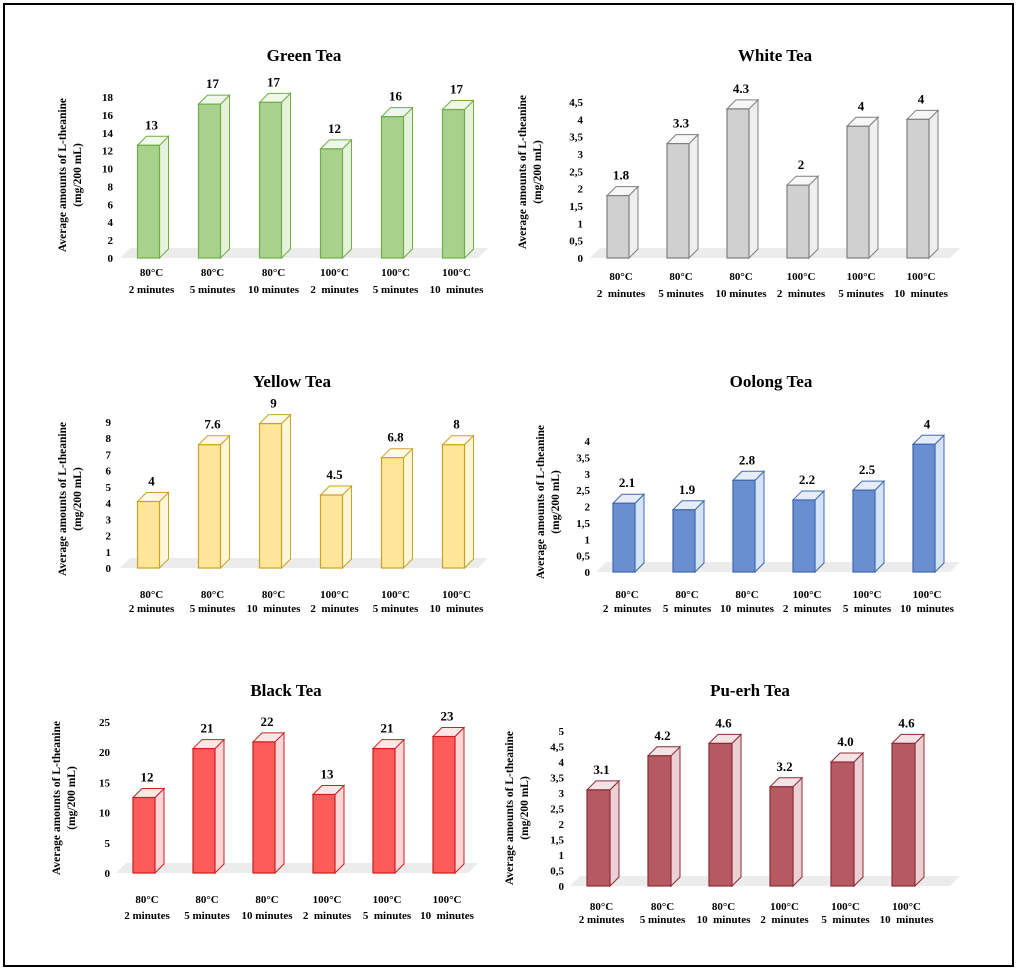 This screenshot has width=1020, height=974. I want to click on y-tick-label: 0,5, so click(583, 557).